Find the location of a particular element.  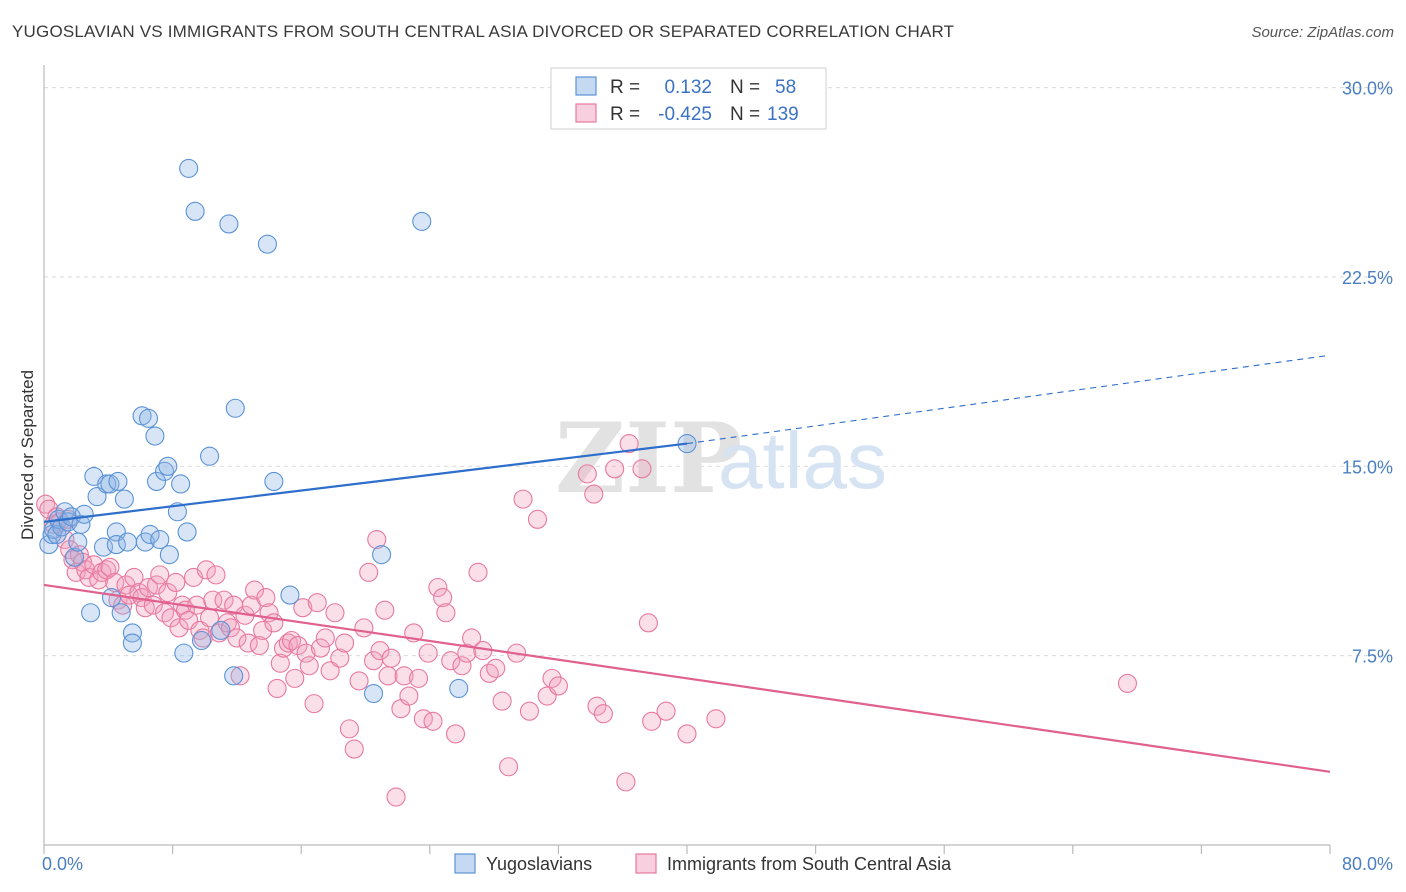

bottom-legend-swatch-pink is located at coordinates (646, 863).